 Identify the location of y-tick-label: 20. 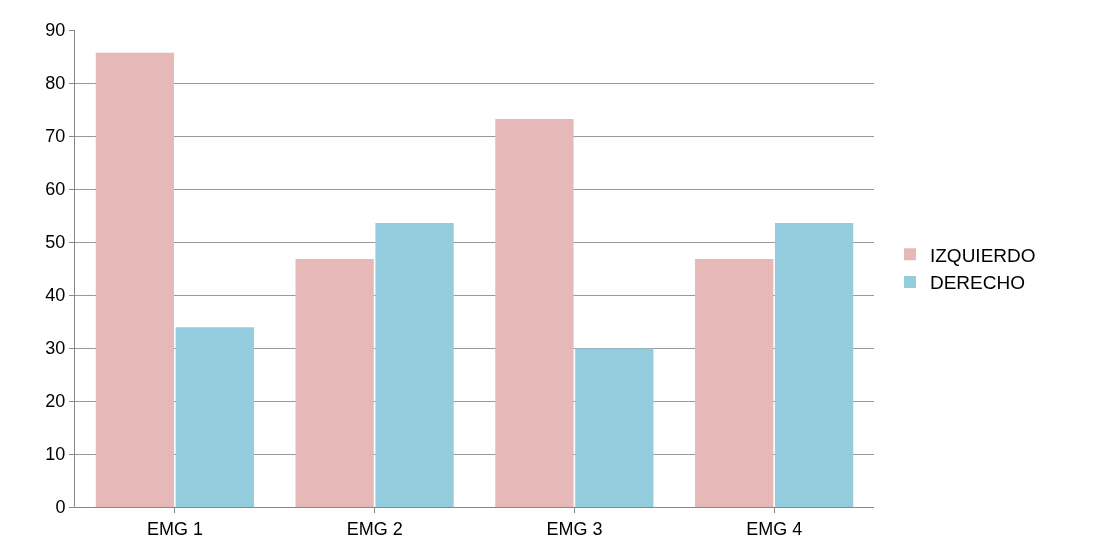
(55, 401).